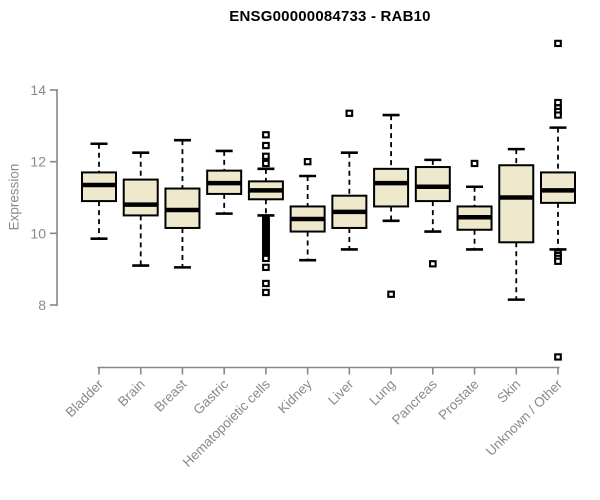 This screenshot has height=500, width=600. Describe the element at coordinates (170, 395) in the screenshot. I see `x-category-label: Breast` at that location.